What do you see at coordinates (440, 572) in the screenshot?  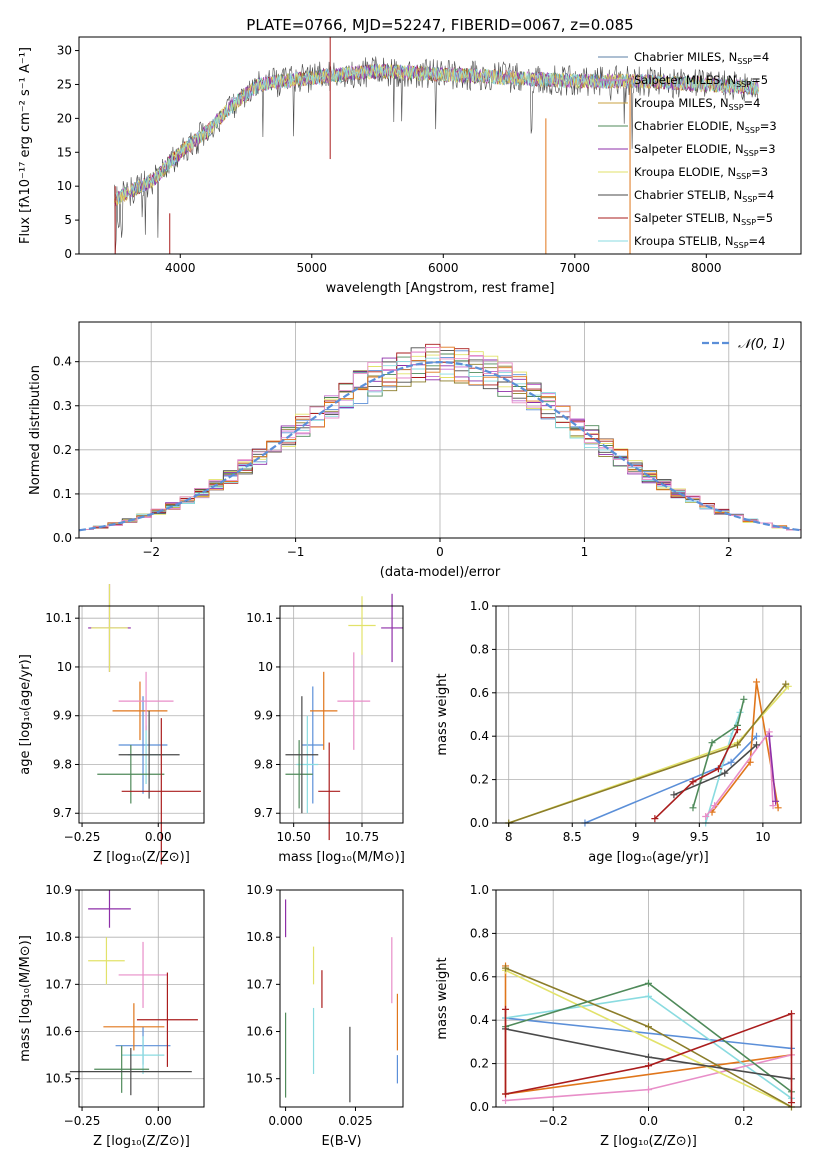 I see `x-axis-label: (data-model)/error` at bounding box center [440, 572].